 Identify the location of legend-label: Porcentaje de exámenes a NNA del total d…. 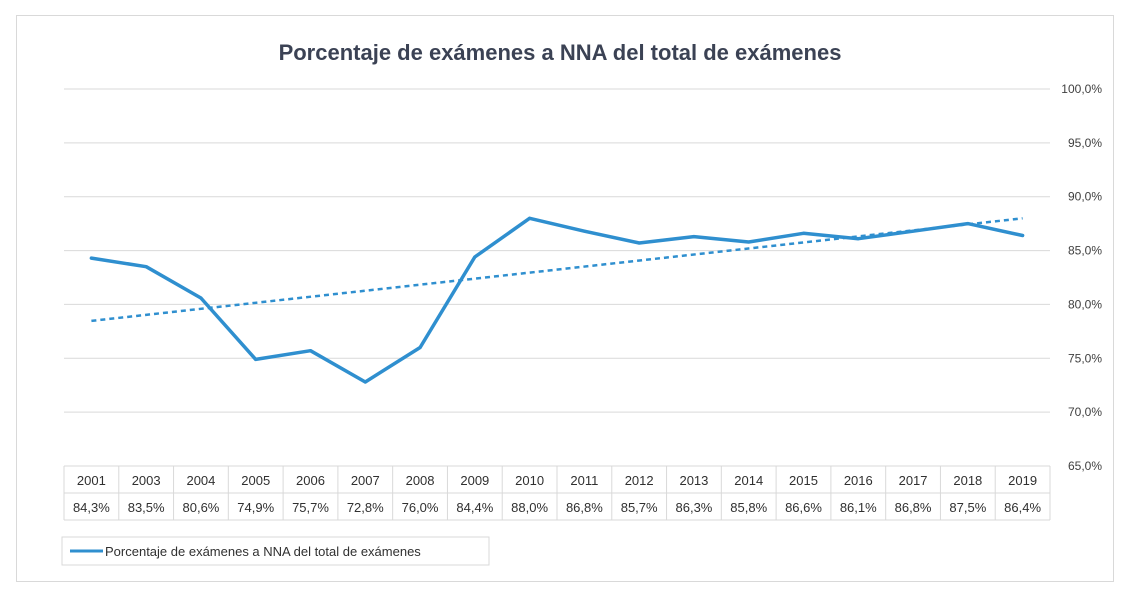
(263, 551).